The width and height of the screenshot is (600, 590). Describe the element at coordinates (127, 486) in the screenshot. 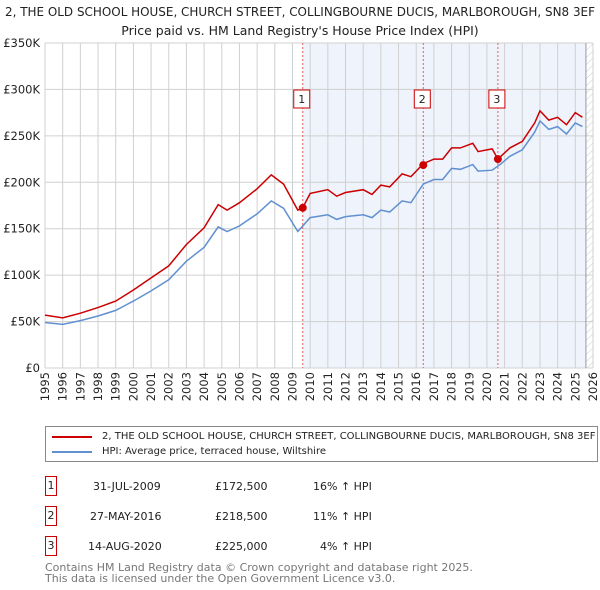

I see `sale-date: 31-JUL-2009` at that location.